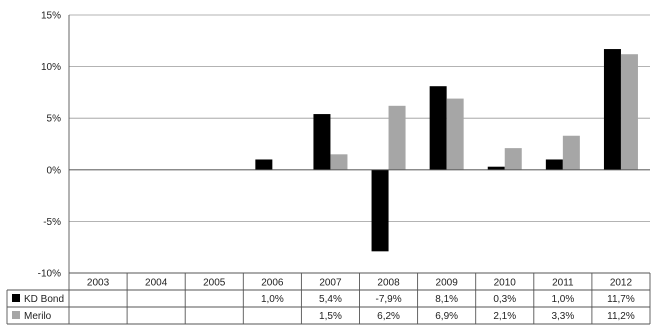  I want to click on bar-kd-bond-2009, so click(438, 128).